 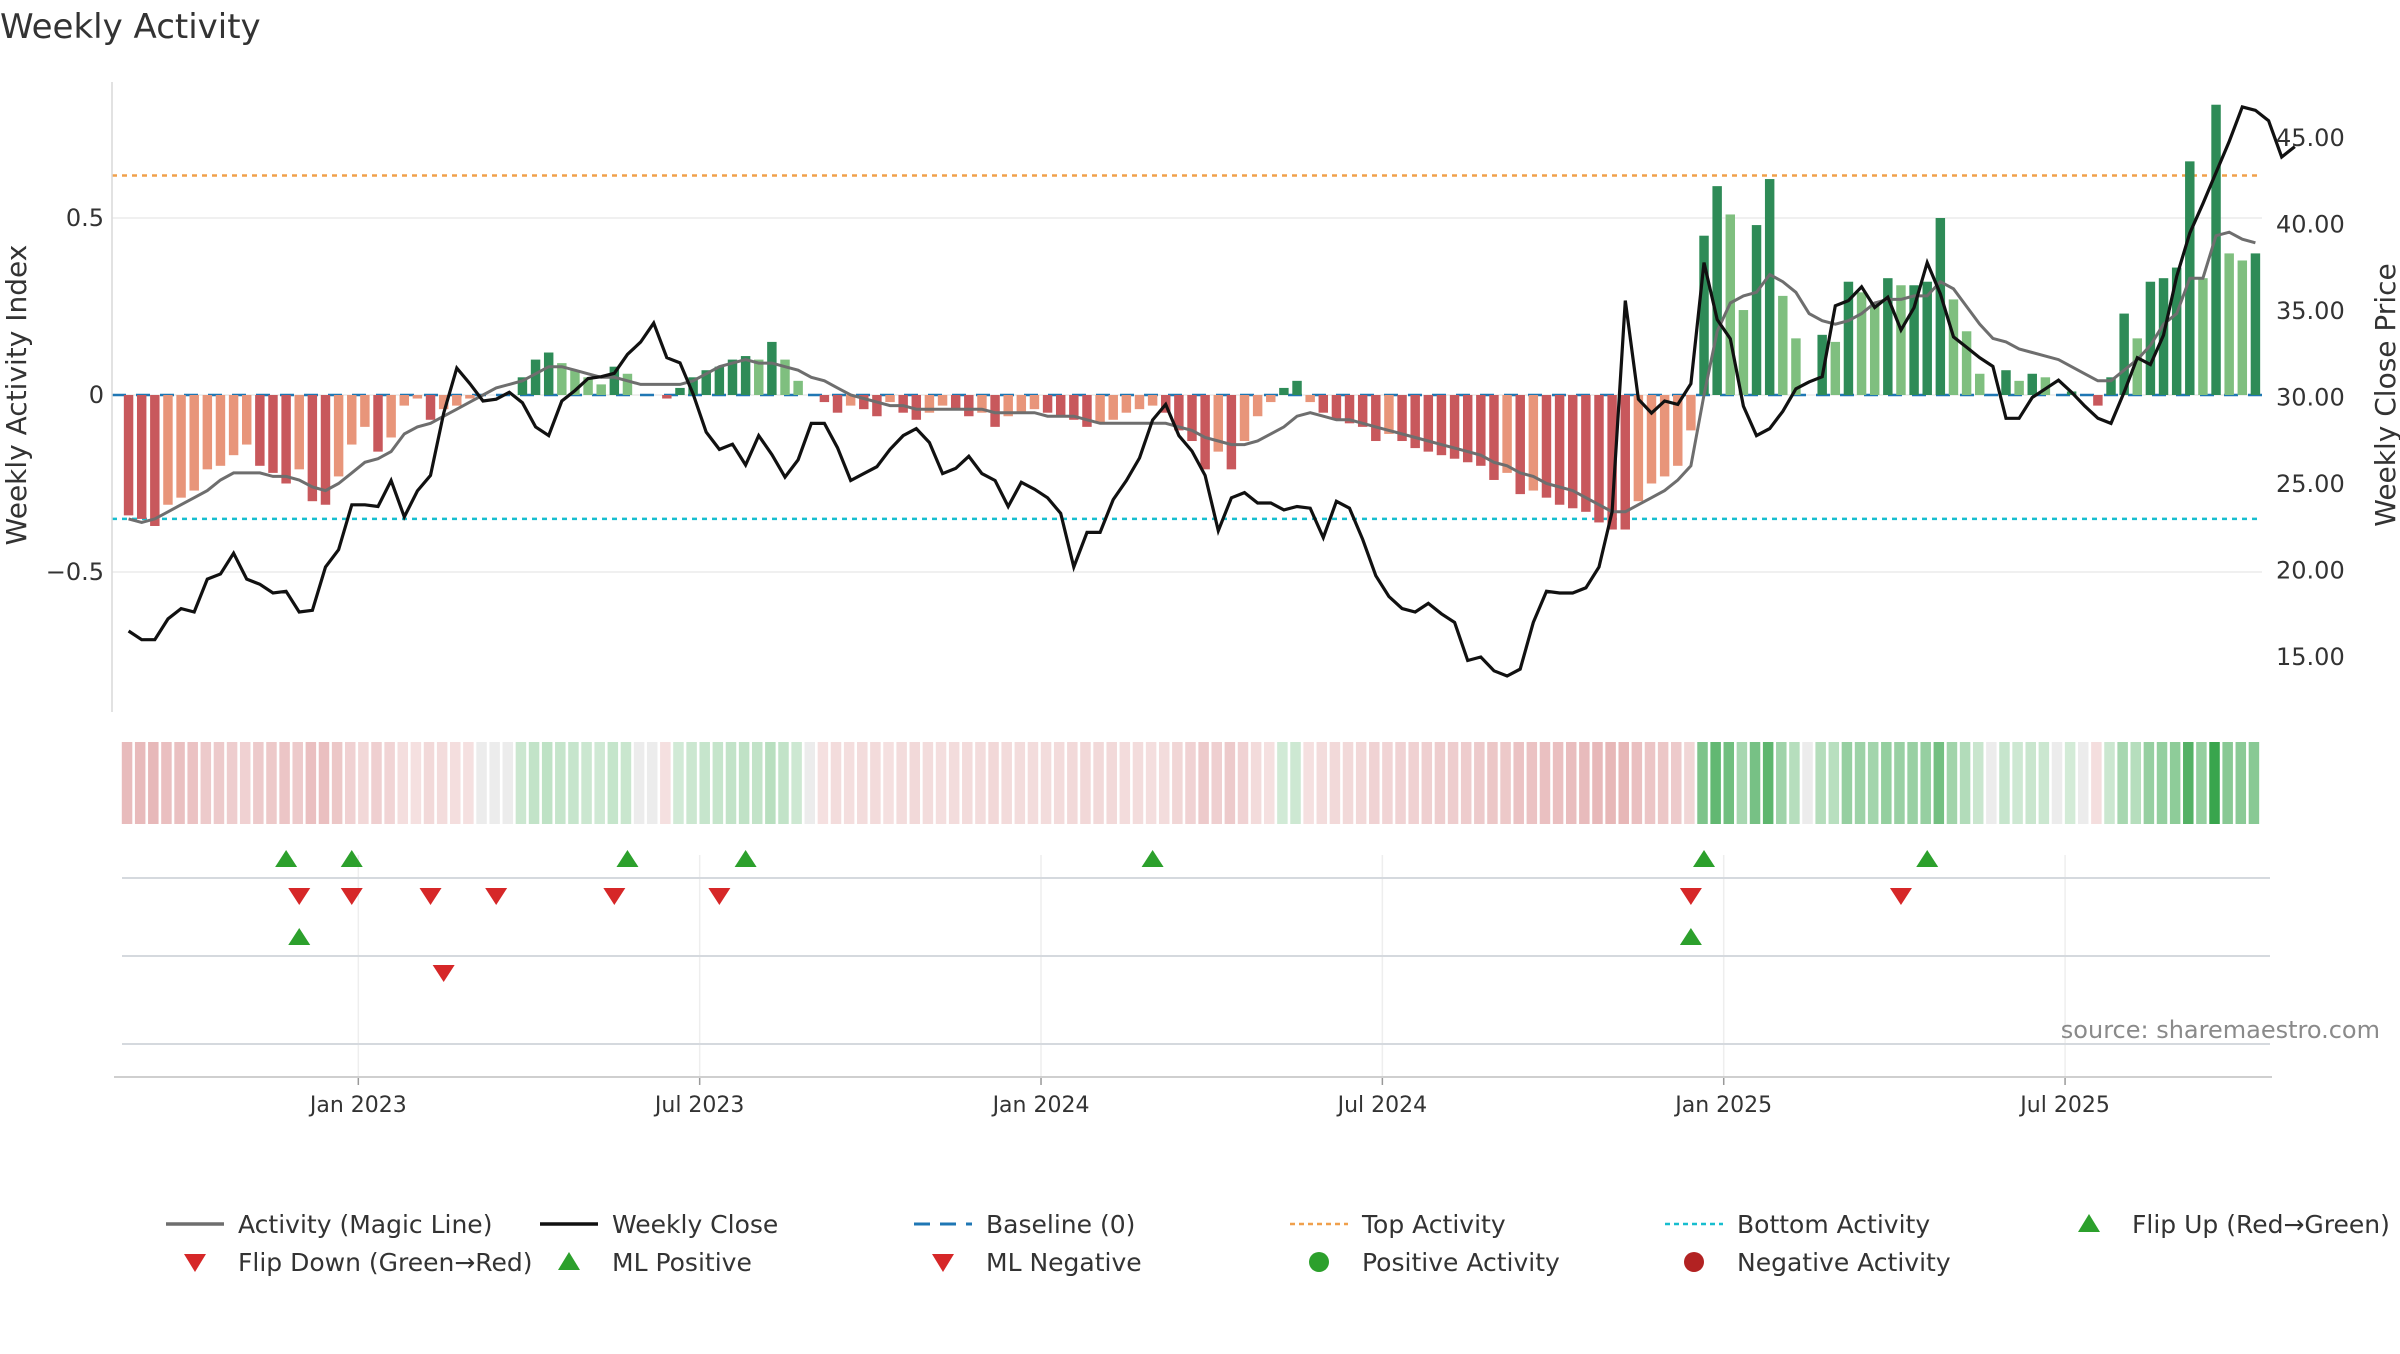 I want to click on legend-swatch, so click(x=943, y=1263).